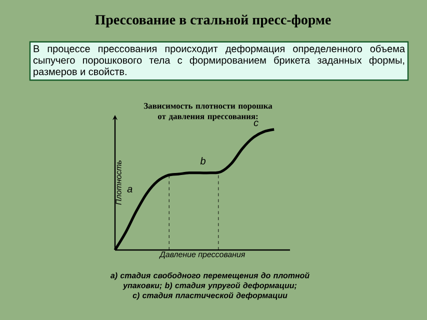 This screenshot has height=320, width=427. What do you see at coordinates (203, 160) in the screenshot?
I see `annotation: b` at bounding box center [203, 160].